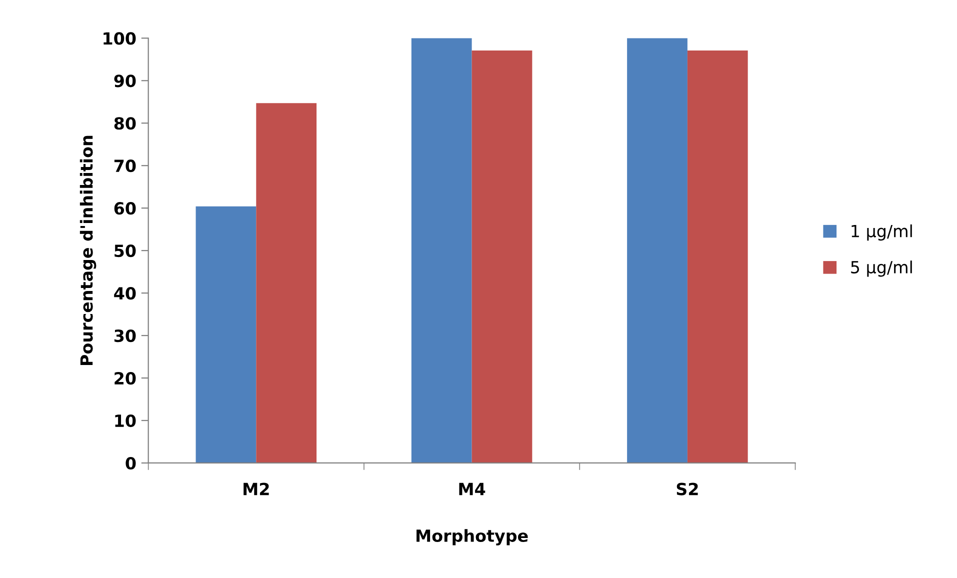 The height and width of the screenshot is (578, 957). What do you see at coordinates (472, 537) in the screenshot?
I see `x-axis-title: Morphotype` at bounding box center [472, 537].